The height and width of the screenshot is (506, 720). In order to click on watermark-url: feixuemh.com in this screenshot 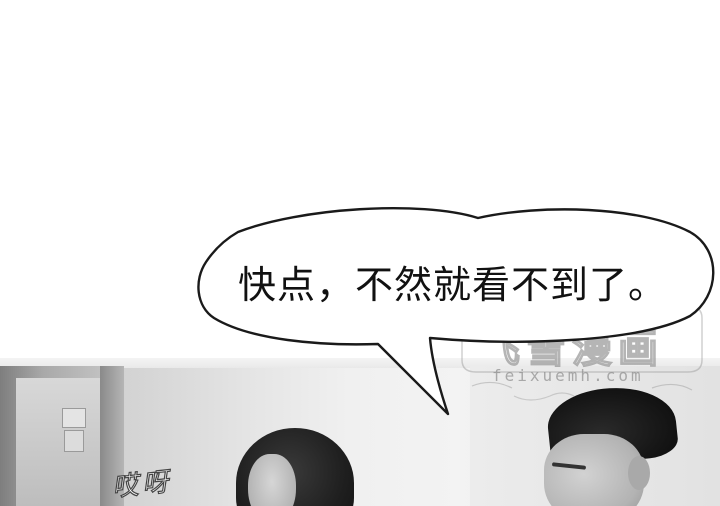, I will do `click(568, 375)`.